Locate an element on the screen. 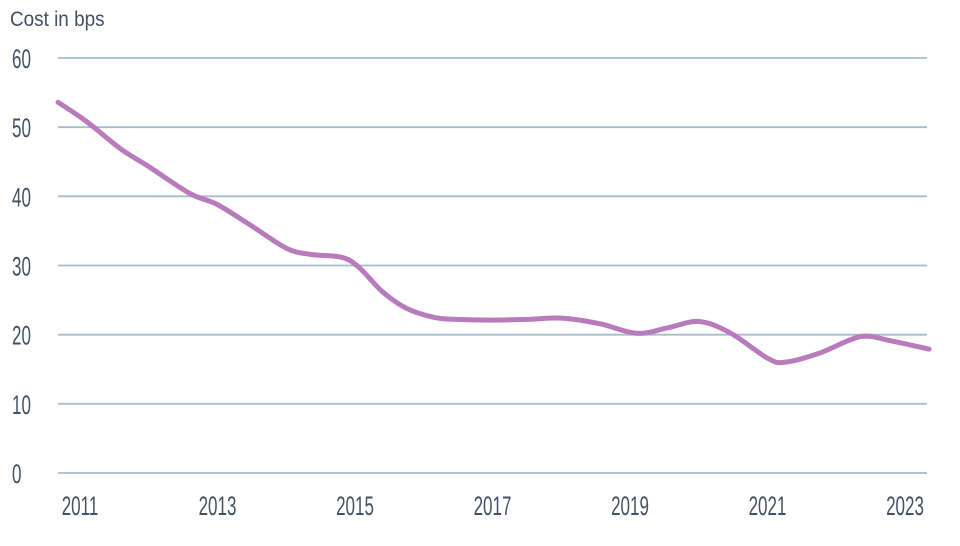 The image size is (960, 546). x-tick-label-2021: 2021 is located at coordinates (768, 506).